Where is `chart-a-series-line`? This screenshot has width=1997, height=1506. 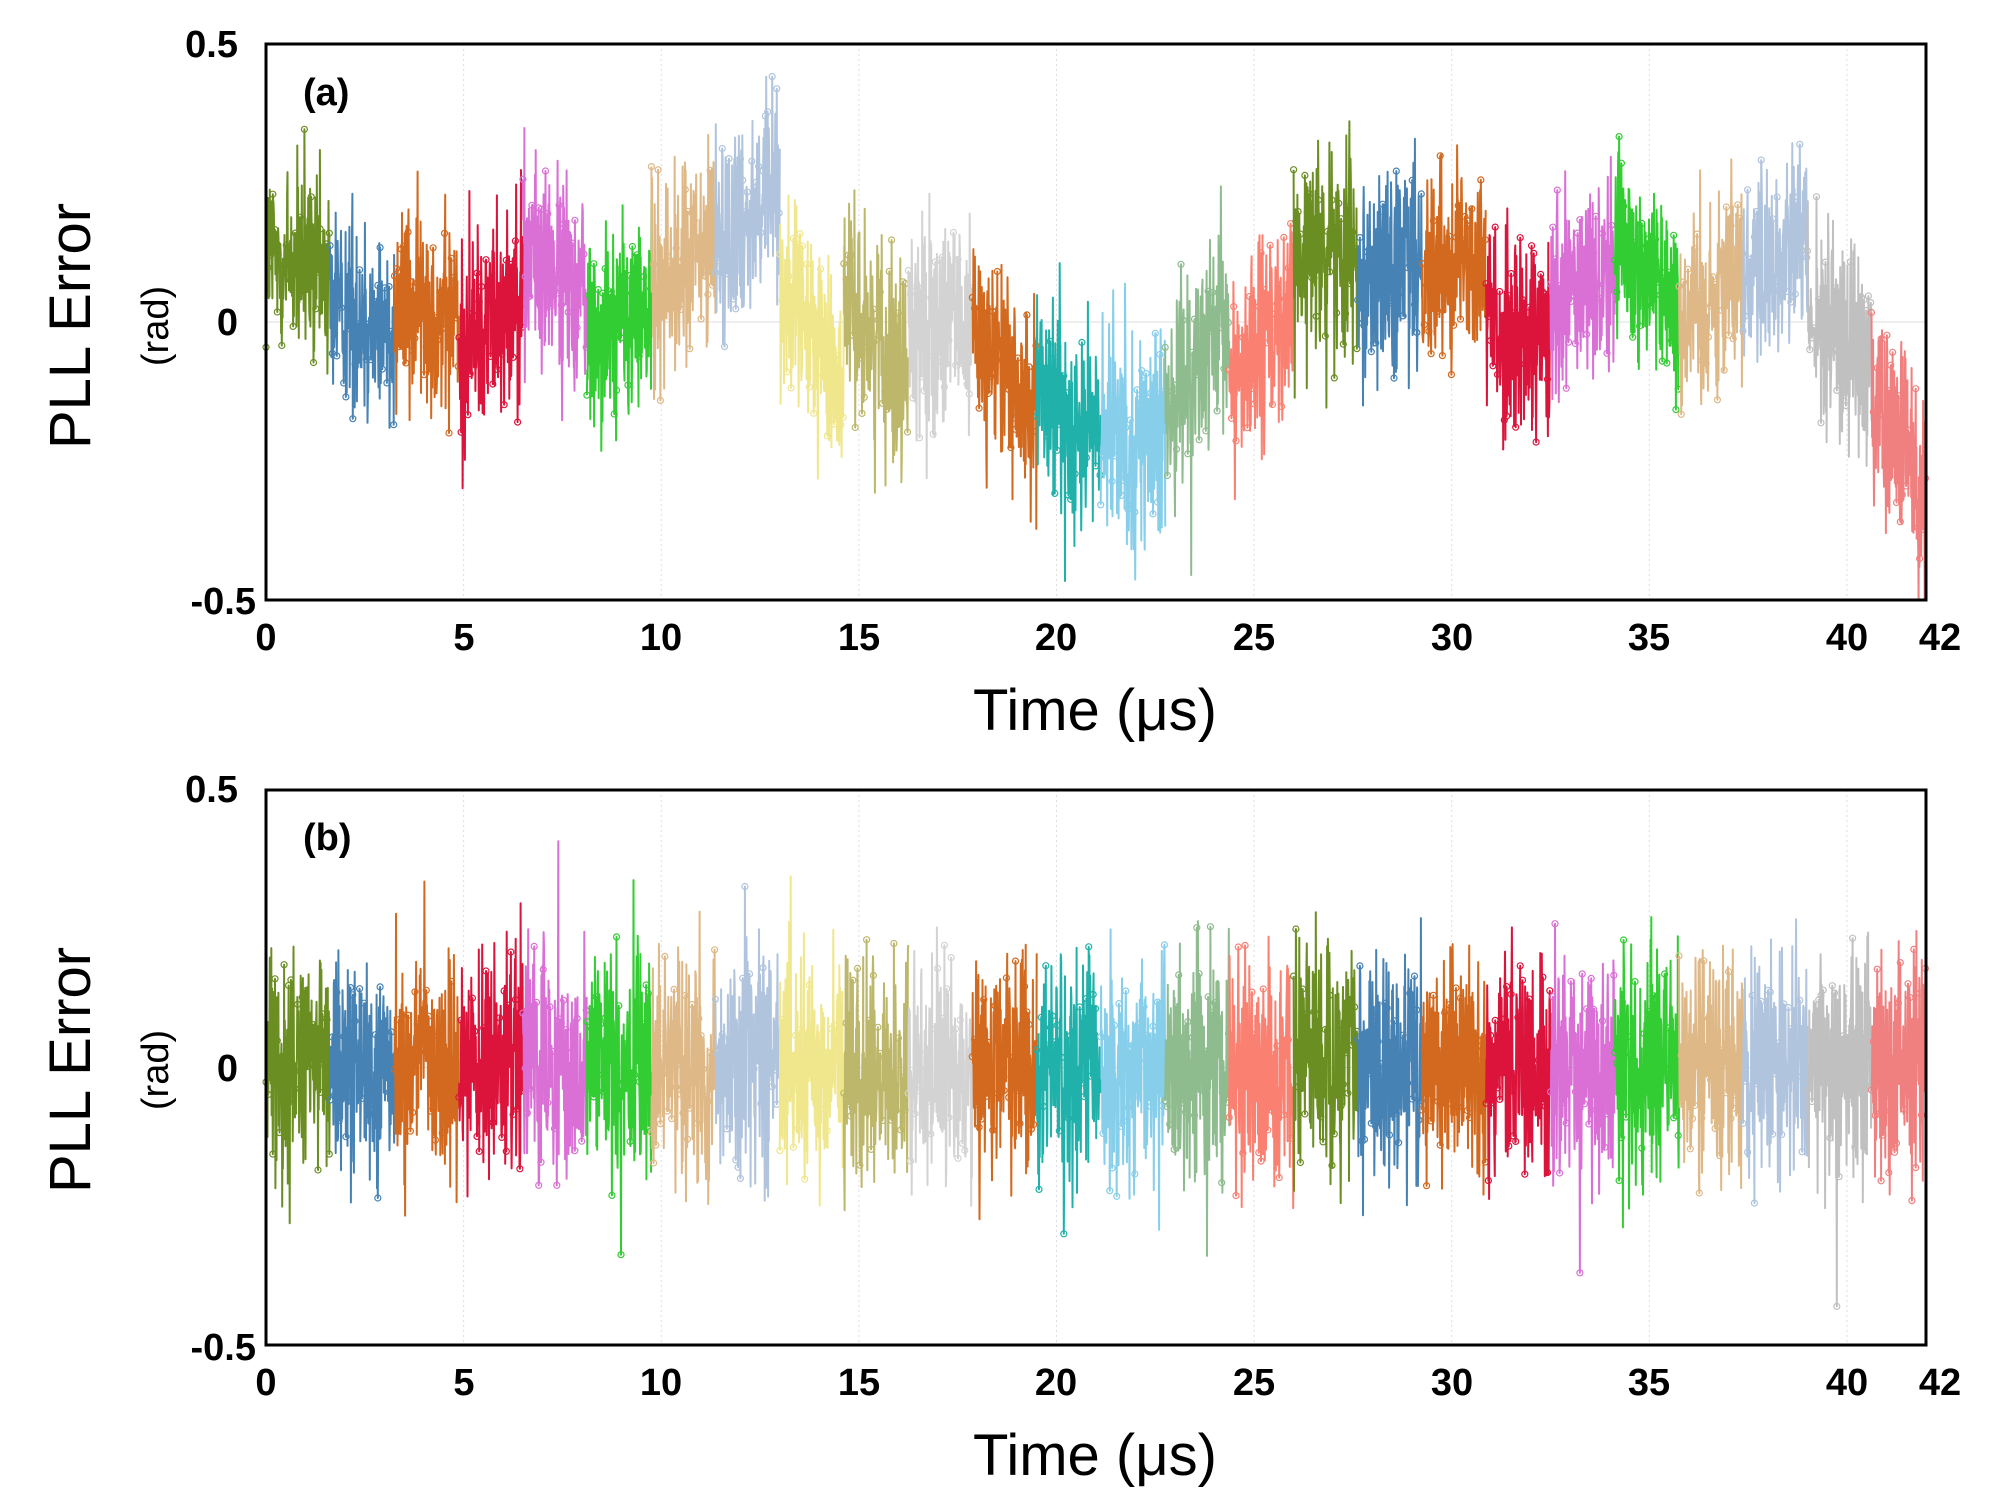 chart-a-series-line is located at coordinates (298, 251).